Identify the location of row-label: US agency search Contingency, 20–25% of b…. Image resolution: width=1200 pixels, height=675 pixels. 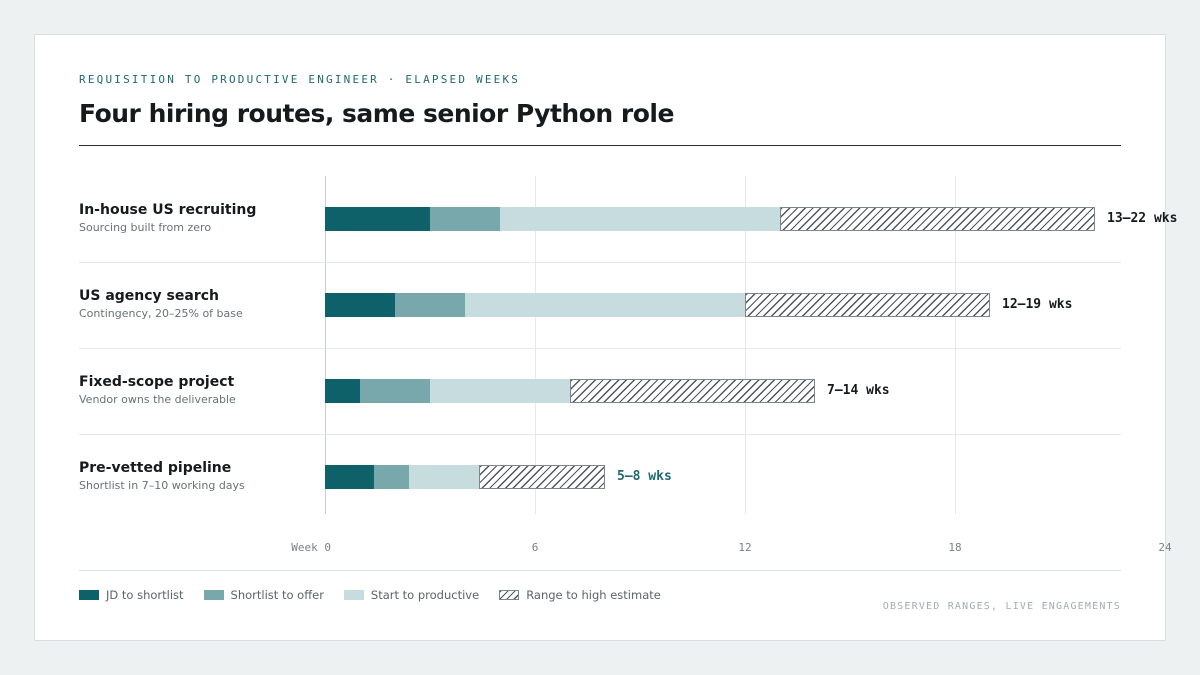
(199, 304).